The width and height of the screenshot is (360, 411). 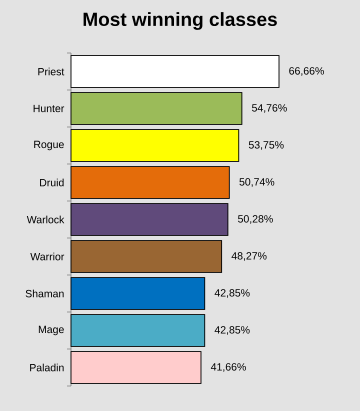 I want to click on data-label: 66,66%, so click(x=306, y=71).